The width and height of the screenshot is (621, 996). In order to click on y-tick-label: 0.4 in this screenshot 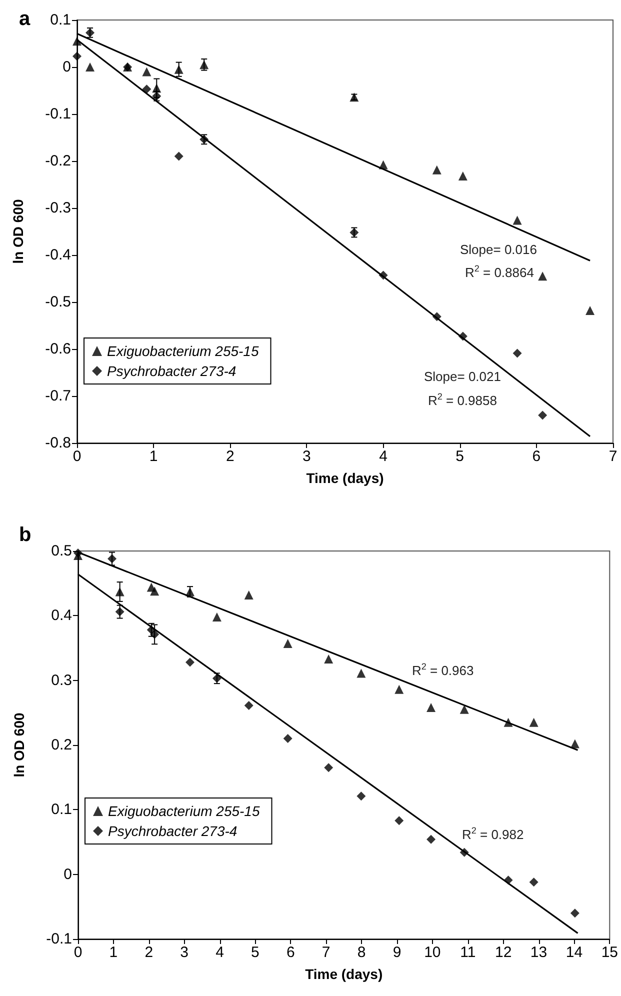, I will do `click(61, 615)`.